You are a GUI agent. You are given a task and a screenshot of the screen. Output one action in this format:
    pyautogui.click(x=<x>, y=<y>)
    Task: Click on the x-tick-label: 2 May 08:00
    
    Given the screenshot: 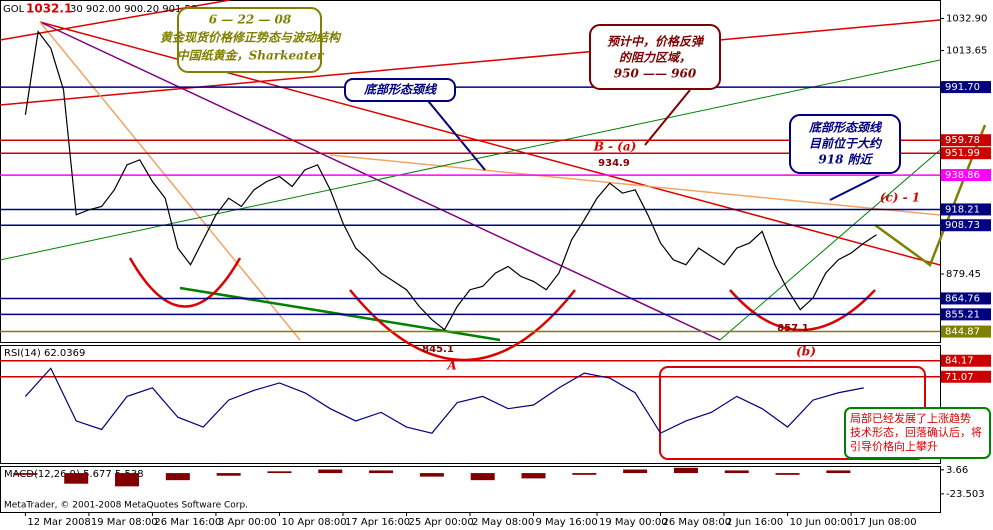 What is the action you would take?
    pyautogui.click(x=503, y=522)
    